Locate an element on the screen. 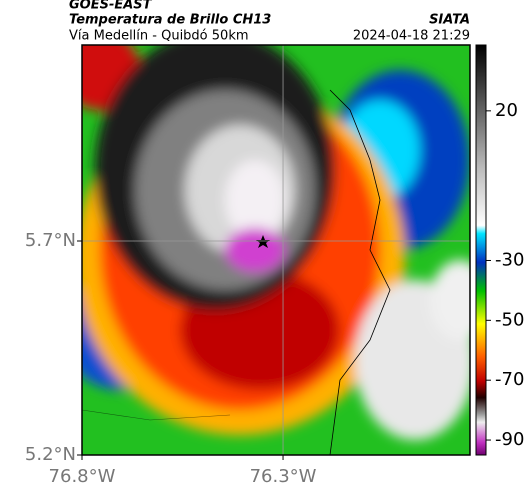 This screenshot has width=526, height=491. colorbar-tick-label: -70 is located at coordinates (509, 379).